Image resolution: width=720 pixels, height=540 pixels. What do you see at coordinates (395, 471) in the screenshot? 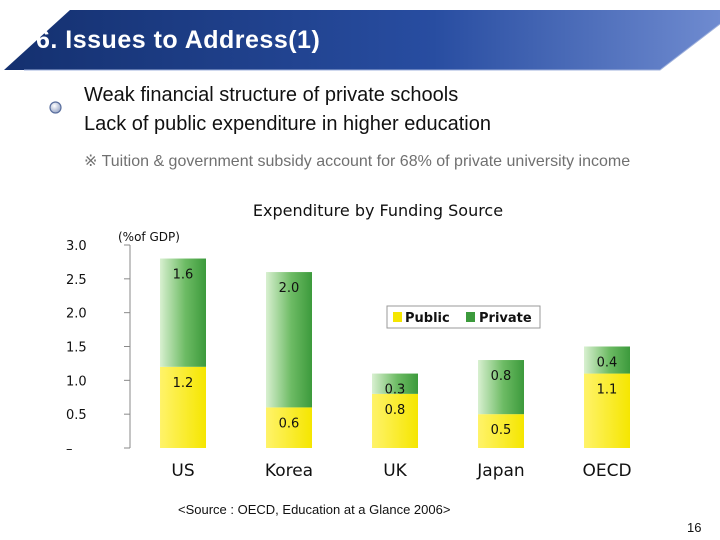
I see `category-label-uk: UK` at bounding box center [395, 471].